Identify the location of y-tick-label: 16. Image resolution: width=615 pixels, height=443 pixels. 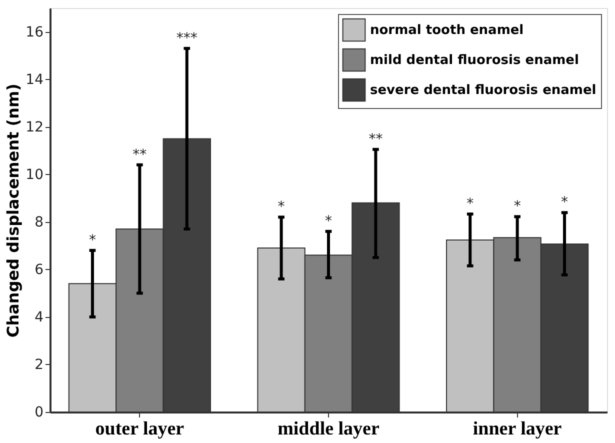
(35, 32).